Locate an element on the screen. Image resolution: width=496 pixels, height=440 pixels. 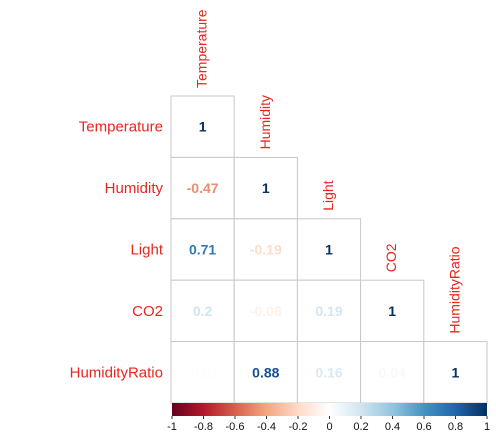
correlation-value-humidityratio-co2: 0.04 is located at coordinates (392, 372).